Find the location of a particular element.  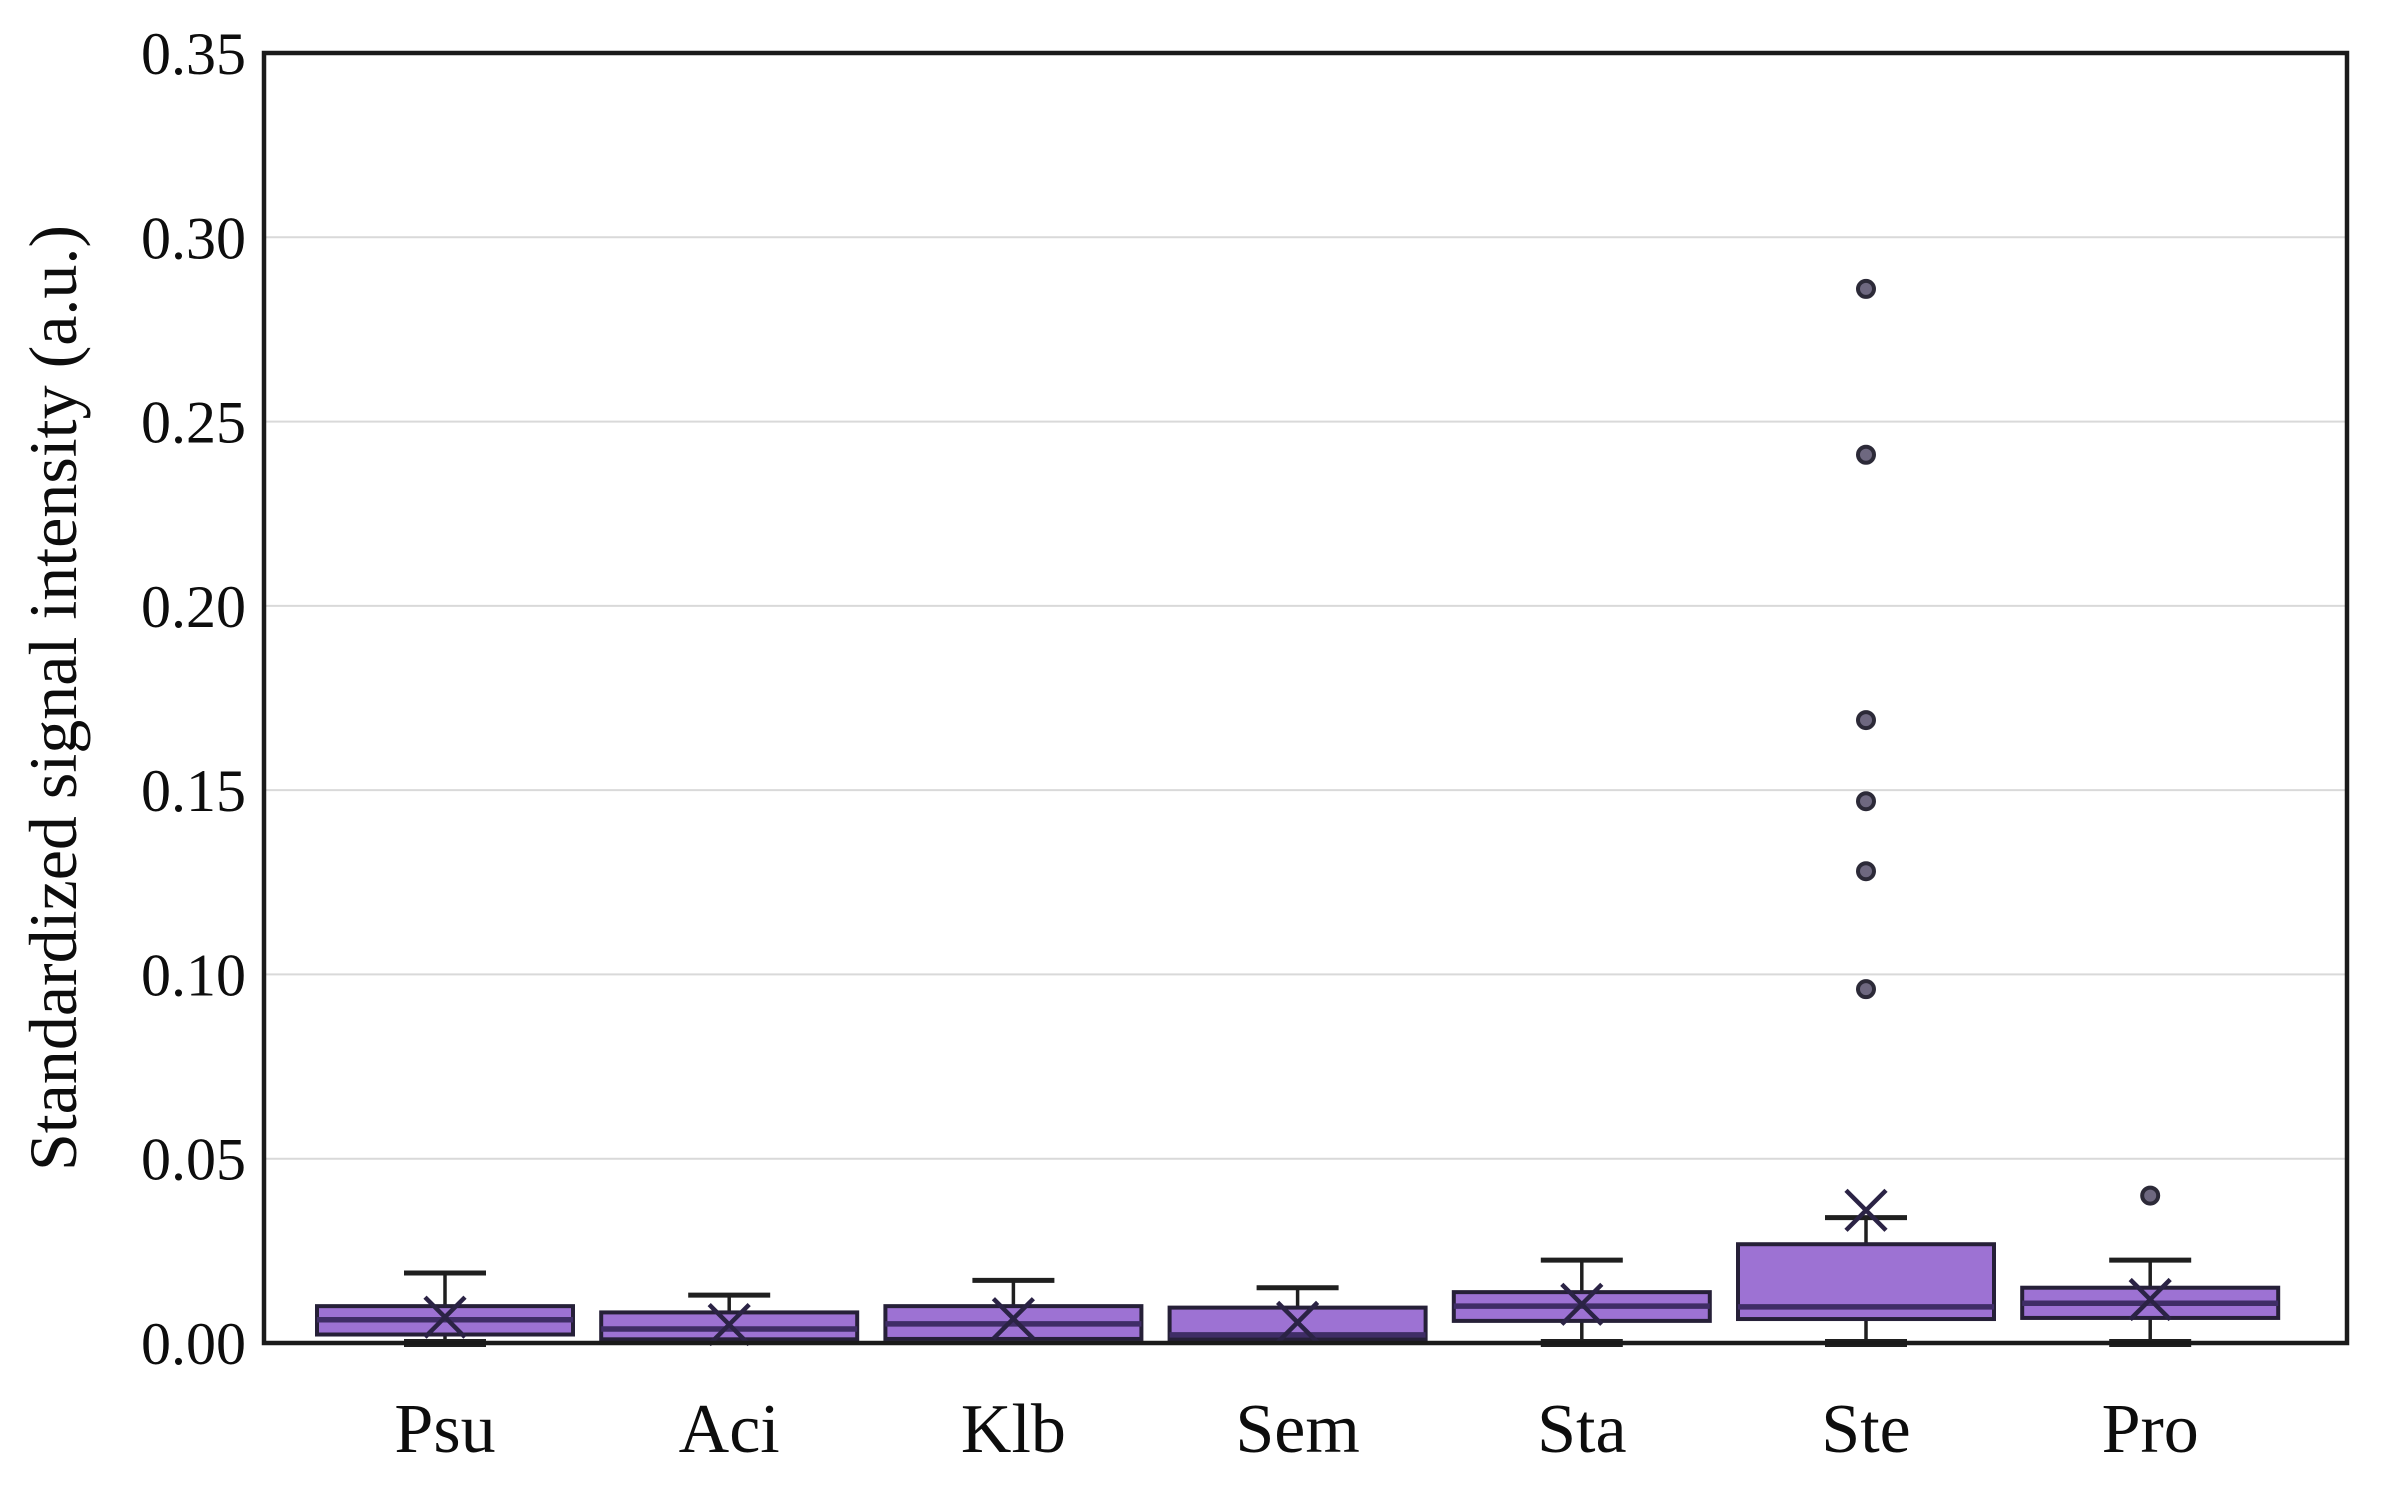

y-tick-label: 0.20 is located at coordinates (193, 607).